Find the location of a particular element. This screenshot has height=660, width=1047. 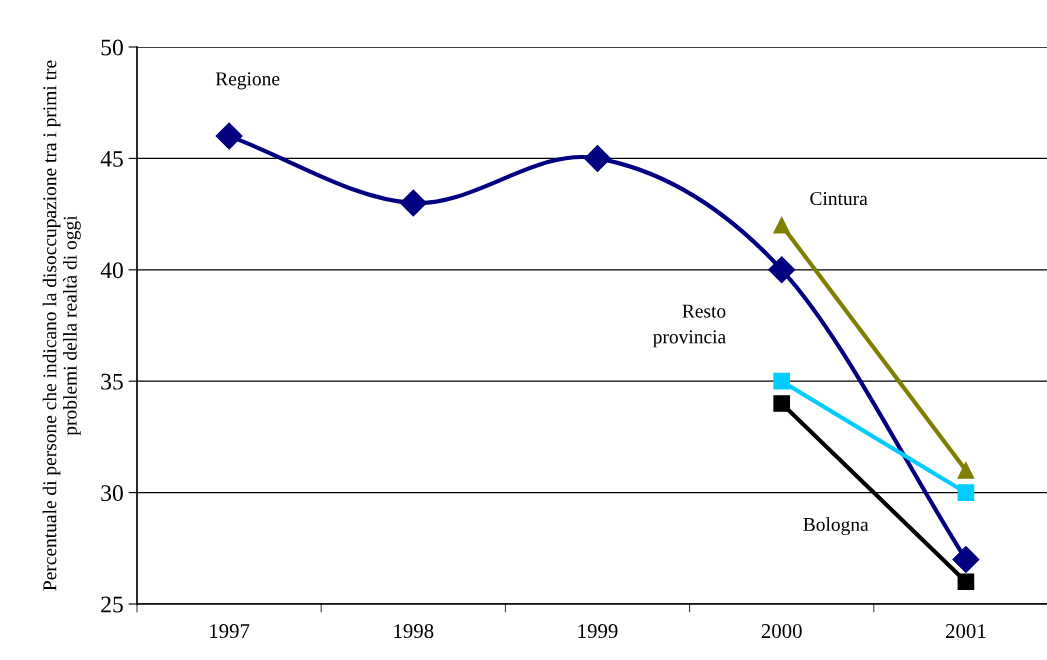

y-tick-label: 35 is located at coordinates (112, 381).